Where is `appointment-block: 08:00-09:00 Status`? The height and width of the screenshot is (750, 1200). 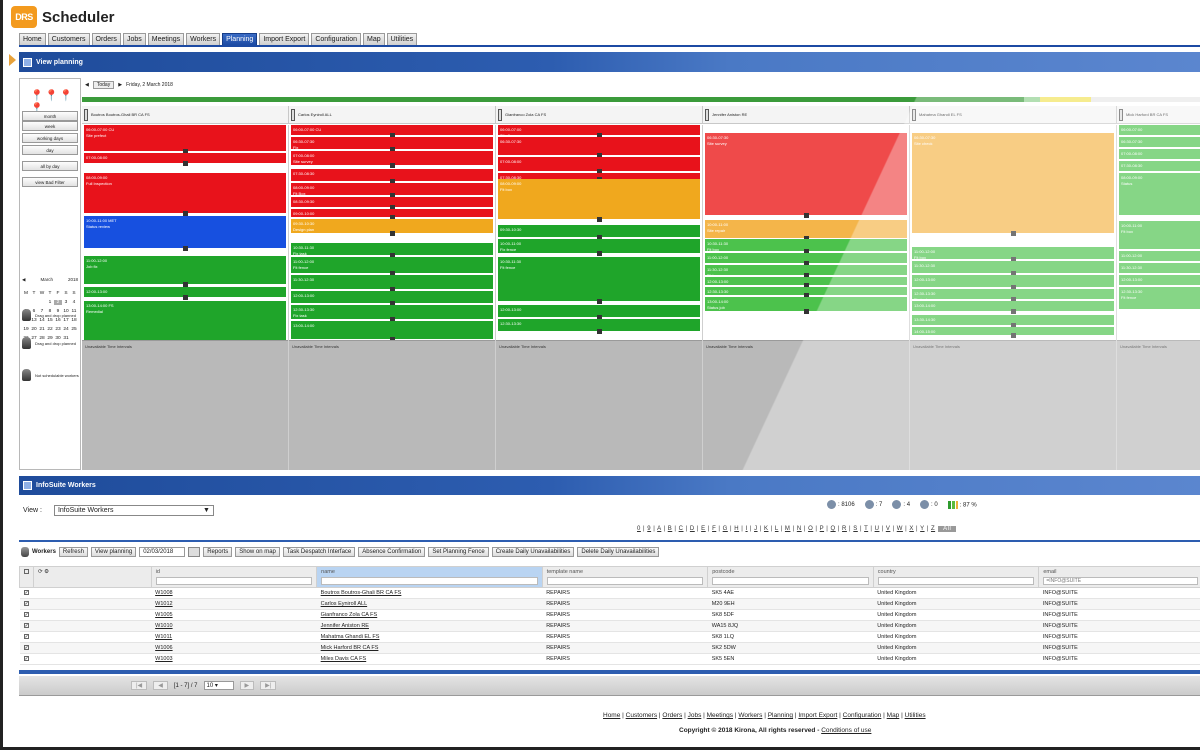 appointment-block: 08:00-09:00 Status is located at coordinates (1159, 194).